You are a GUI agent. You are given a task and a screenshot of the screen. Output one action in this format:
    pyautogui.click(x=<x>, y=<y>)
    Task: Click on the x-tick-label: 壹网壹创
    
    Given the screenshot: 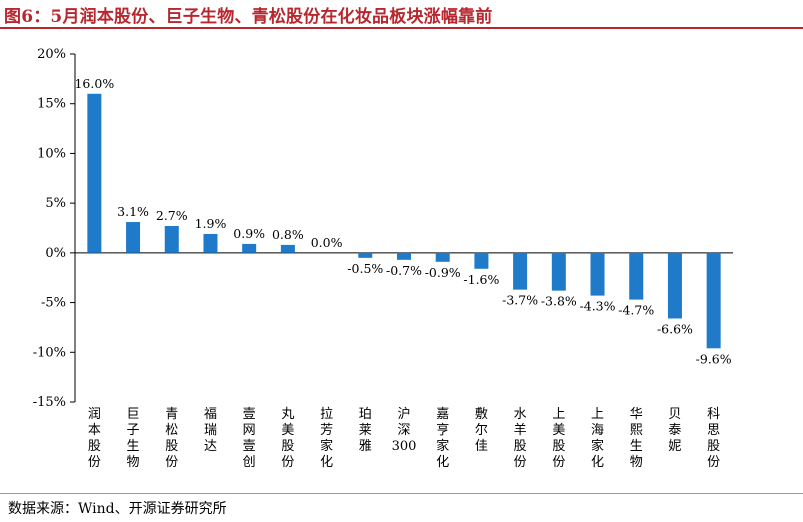 What is the action you would take?
    pyautogui.click(x=249, y=438)
    